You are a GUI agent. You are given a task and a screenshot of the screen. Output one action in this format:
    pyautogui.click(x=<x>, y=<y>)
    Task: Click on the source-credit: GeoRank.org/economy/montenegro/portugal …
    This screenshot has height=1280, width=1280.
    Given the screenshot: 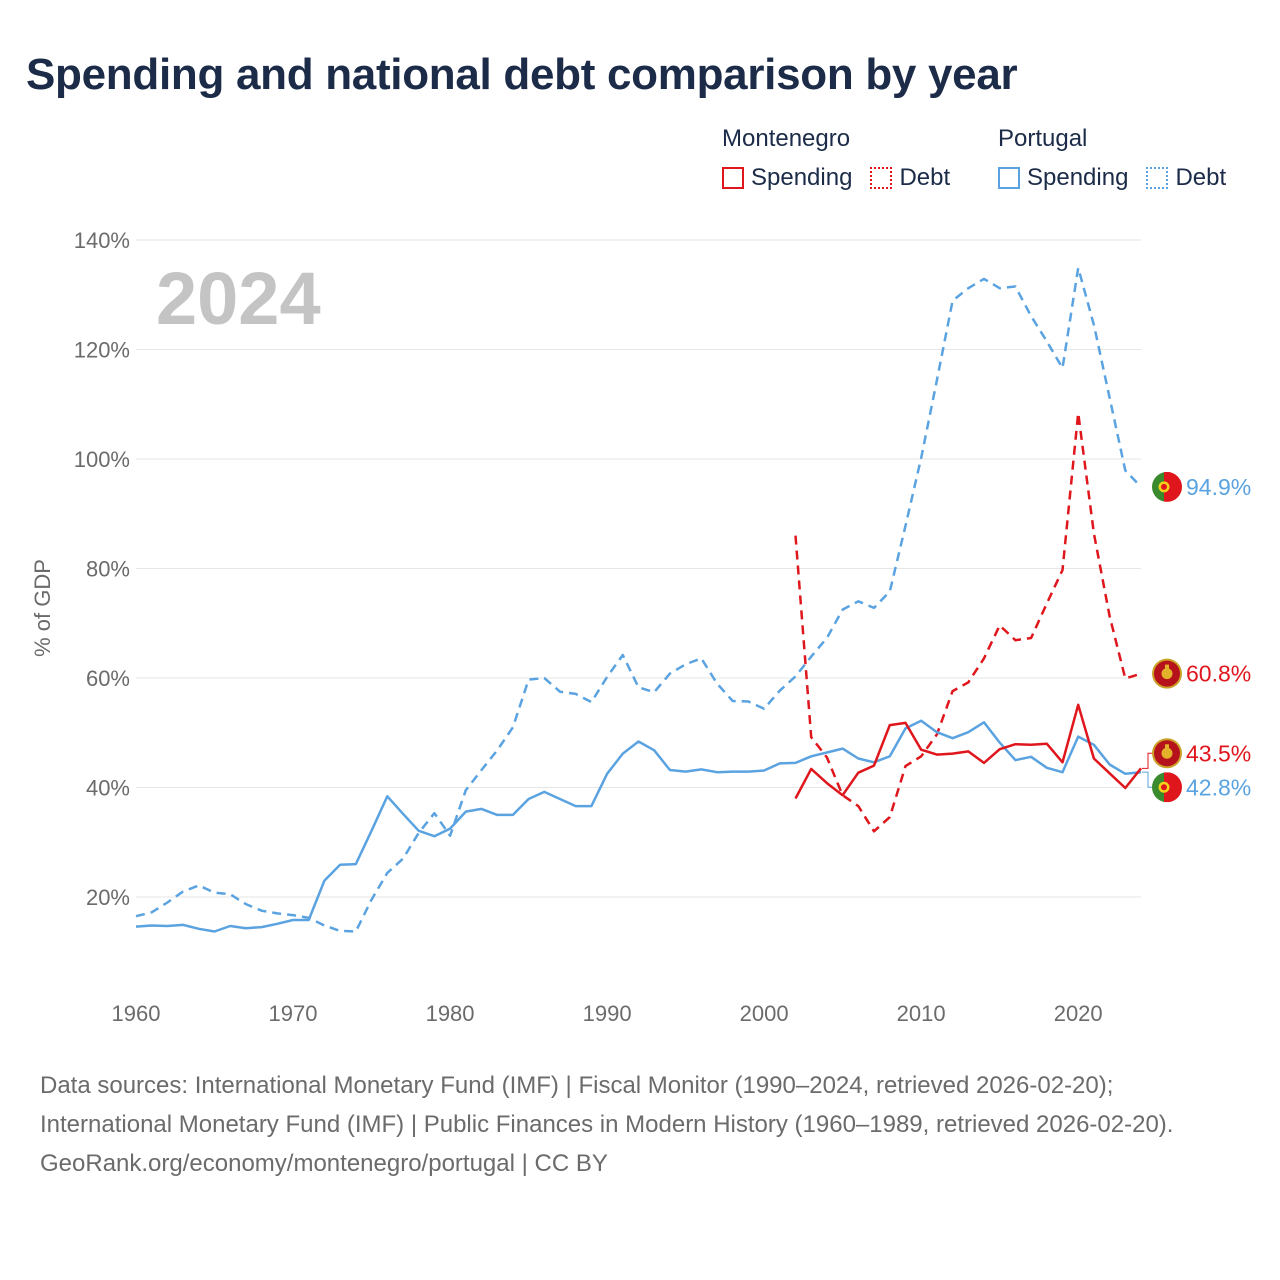 What is the action you would take?
    pyautogui.click(x=324, y=1163)
    